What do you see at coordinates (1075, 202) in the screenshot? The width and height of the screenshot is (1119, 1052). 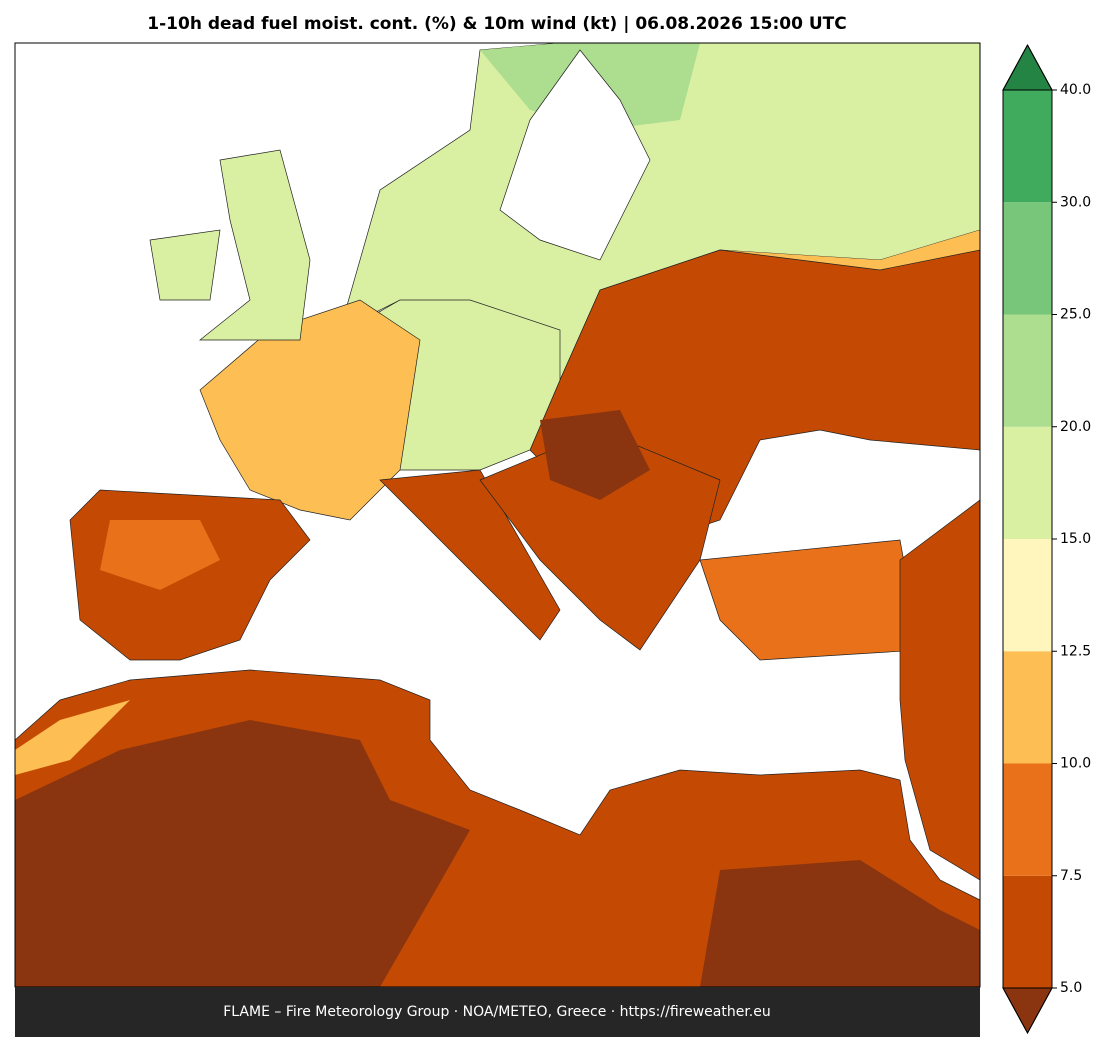 I see `colorbar-tick-label: 30.0` at bounding box center [1075, 202].